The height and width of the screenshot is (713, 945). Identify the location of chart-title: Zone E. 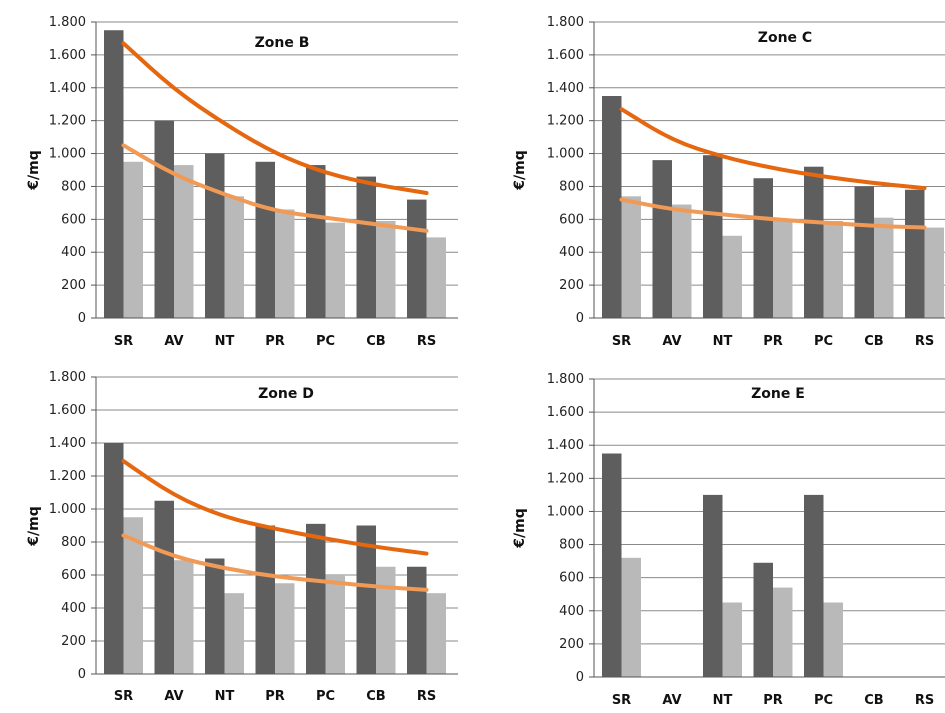
(778, 394).